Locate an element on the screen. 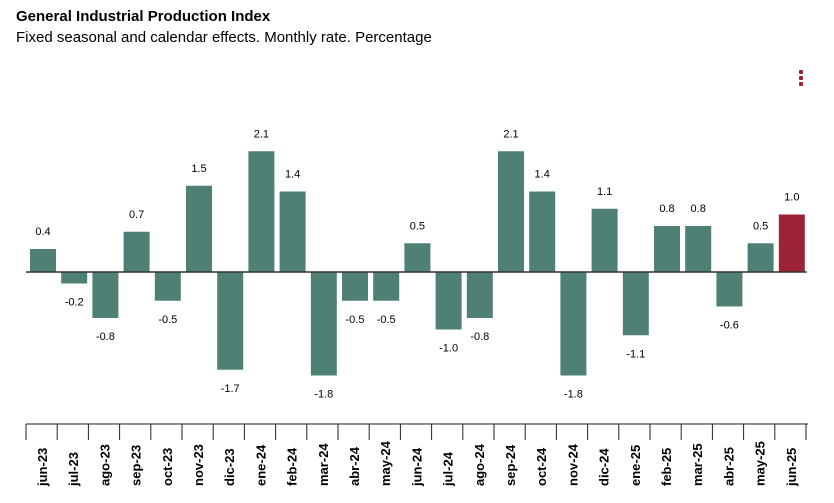 This screenshot has height=503, width=834. data-label-abr-24: -0.5 is located at coordinates (355, 320).